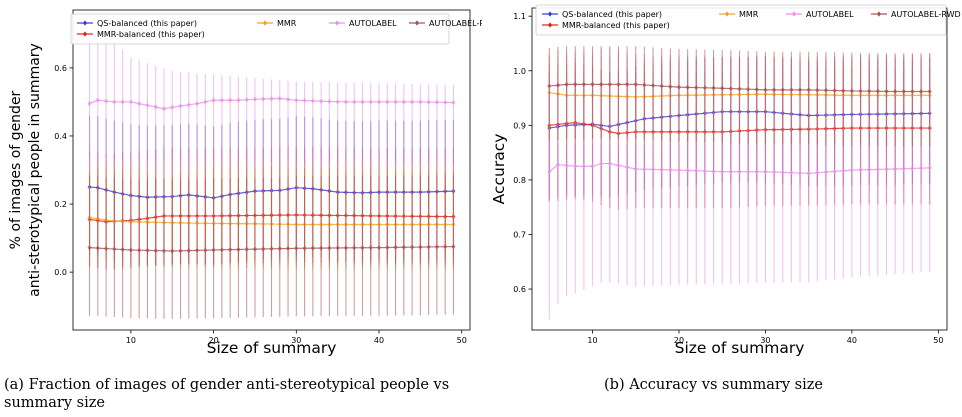 This screenshot has height=417, width=962. Describe the element at coordinates (287, 23) in the screenshot. I see `chart-a-legend-label: MMR` at that location.